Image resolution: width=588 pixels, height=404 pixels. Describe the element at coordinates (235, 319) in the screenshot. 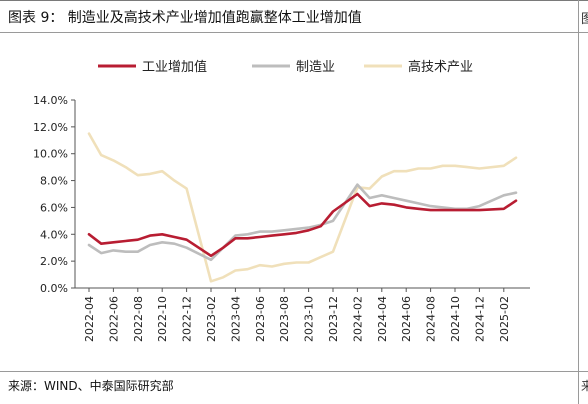

I see `x-tick-label: 2023-04` at that location.